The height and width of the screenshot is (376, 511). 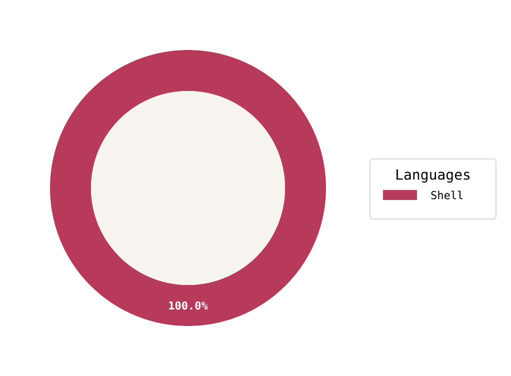 I want to click on legend-title: Languages, so click(x=433, y=176).